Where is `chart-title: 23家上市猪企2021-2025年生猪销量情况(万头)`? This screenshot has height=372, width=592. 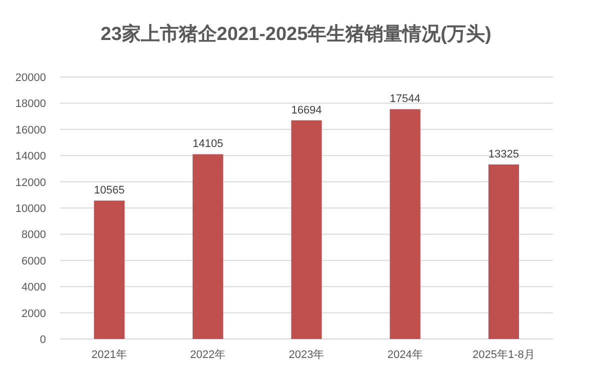
chart-title: 23家上市猪企2021-2025年生猪销量情况(万头) is located at coordinates (296, 34).